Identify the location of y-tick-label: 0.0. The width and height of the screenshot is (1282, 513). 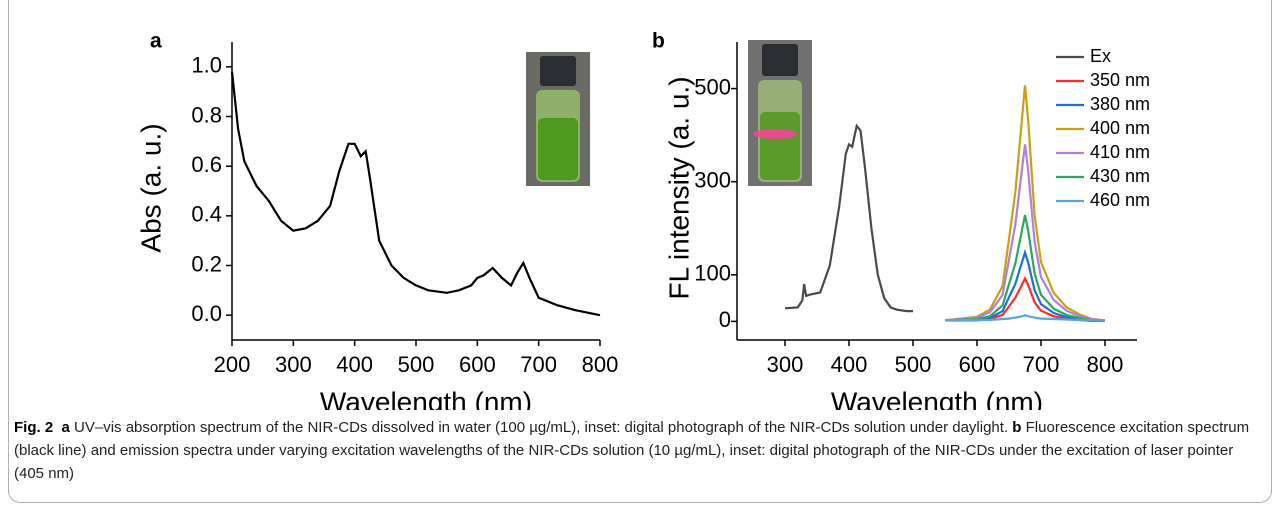
(206, 313).